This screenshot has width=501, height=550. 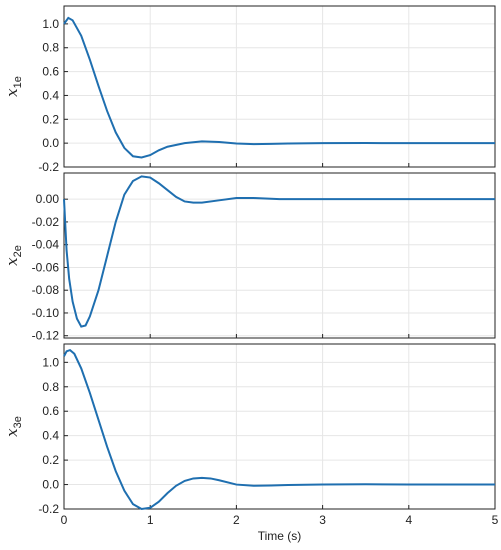 I want to click on y-axis-label: x1e, so click(x=13, y=86).